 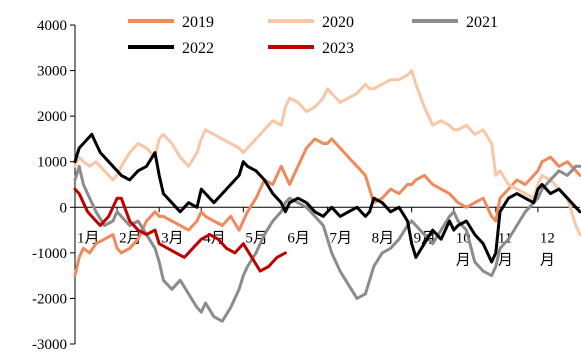 I want to click on x-tick-label: 1月, so click(x=88, y=238).